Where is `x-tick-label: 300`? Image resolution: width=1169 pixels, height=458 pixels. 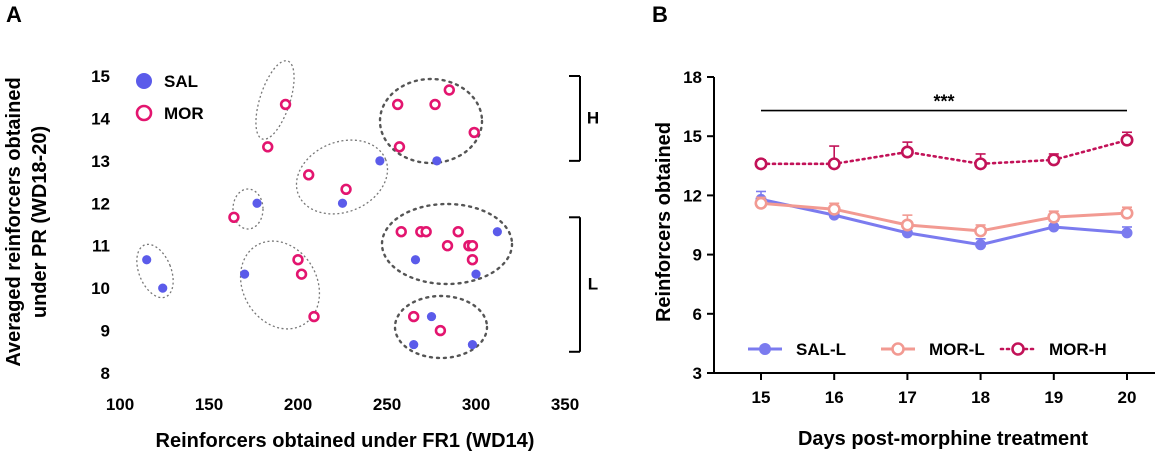
x-tick-label: 300 is located at coordinates (476, 404).